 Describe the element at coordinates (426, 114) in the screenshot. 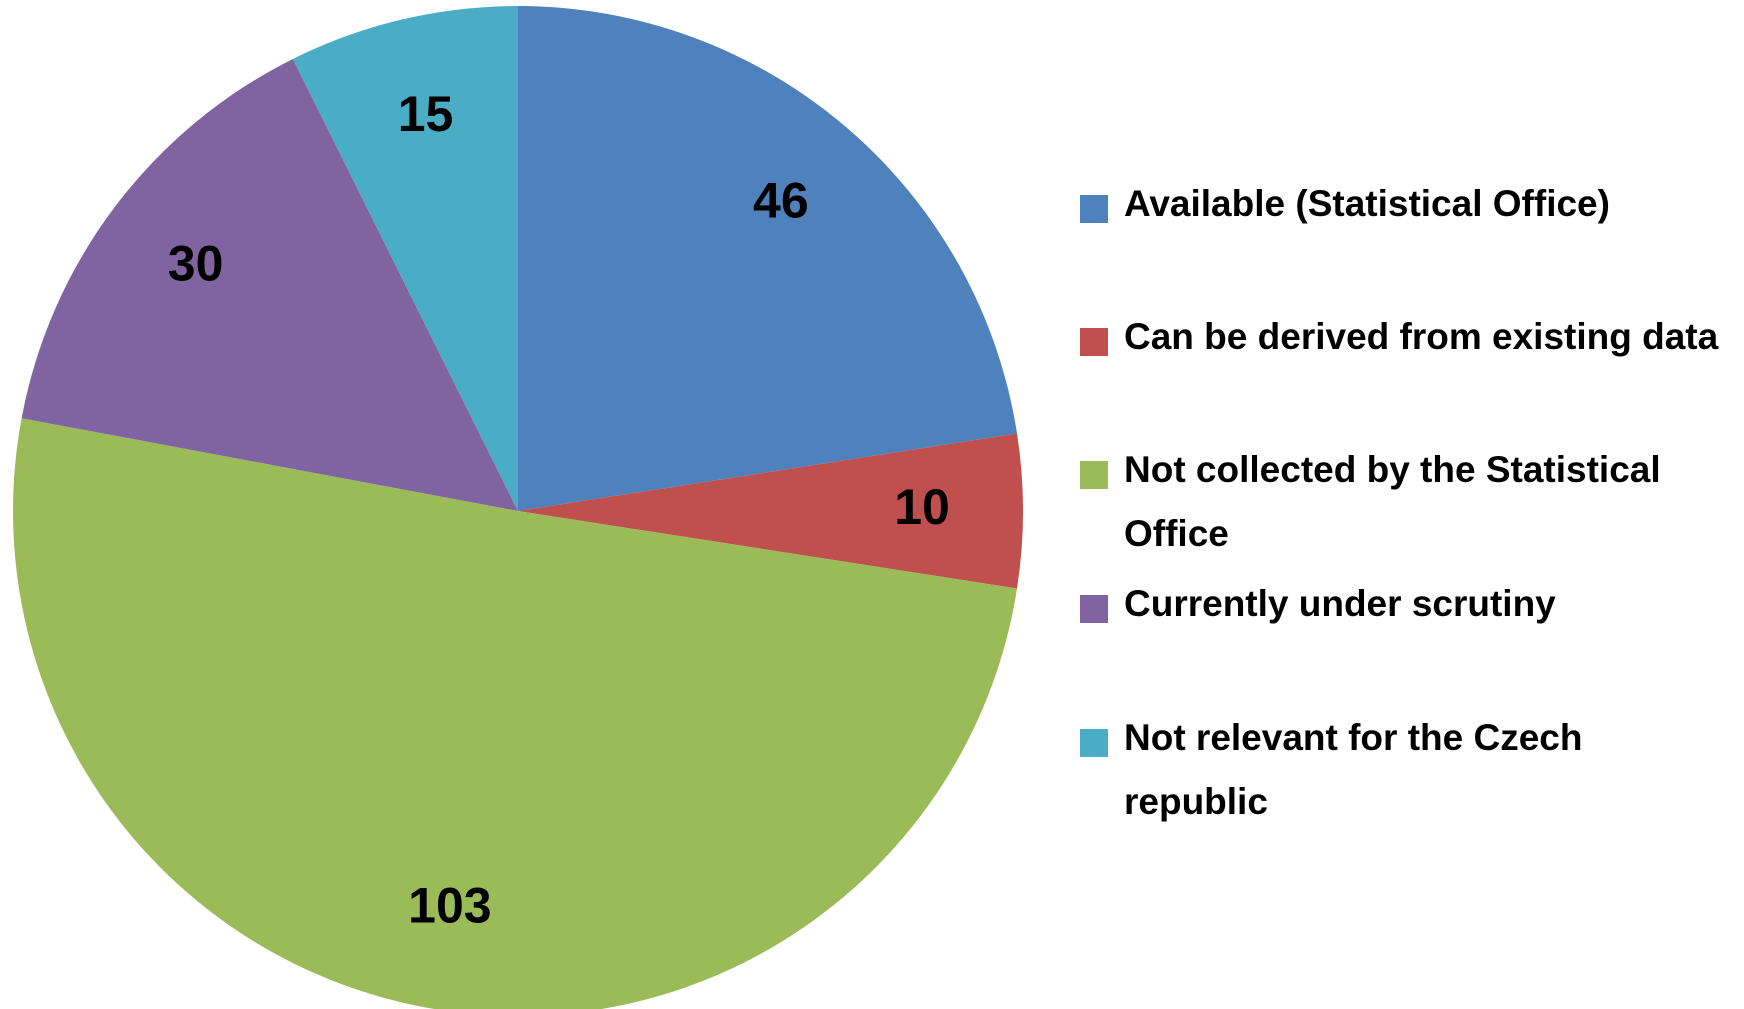

I see `data-label: 15` at that location.